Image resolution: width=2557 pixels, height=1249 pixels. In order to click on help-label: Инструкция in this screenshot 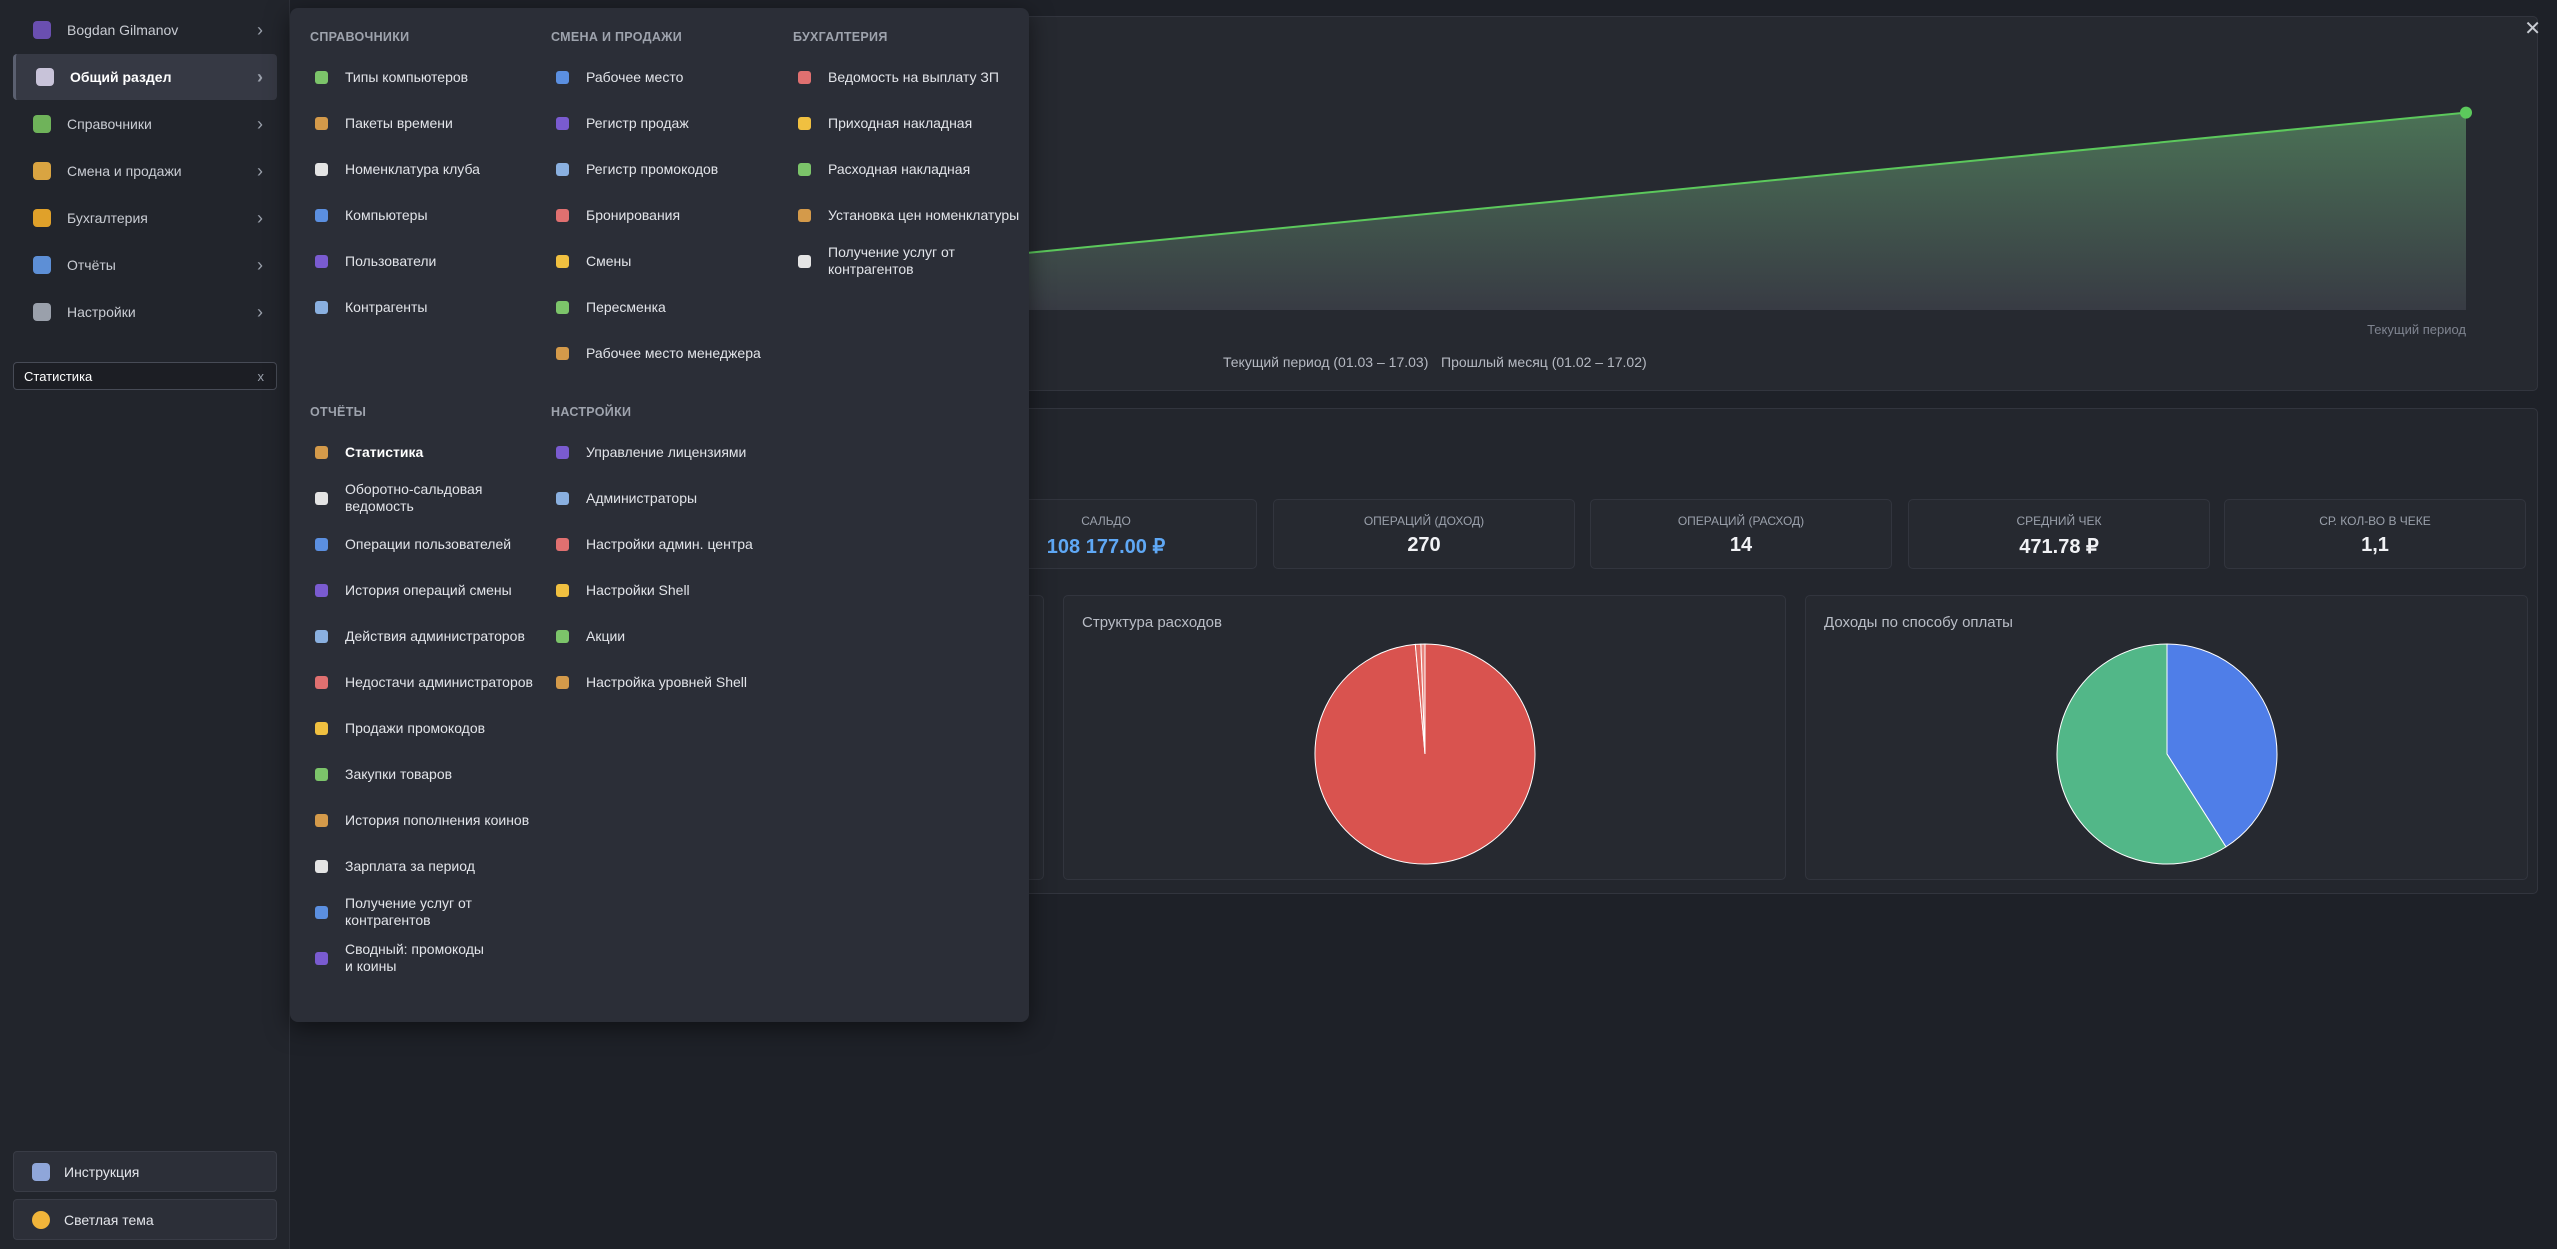, I will do `click(102, 1171)`.